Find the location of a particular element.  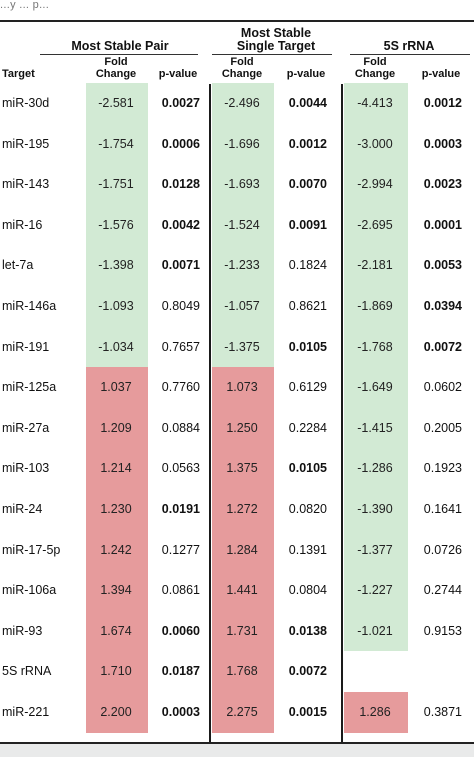

cell-pair-pvalue: 0.8049 is located at coordinates (180, 306).